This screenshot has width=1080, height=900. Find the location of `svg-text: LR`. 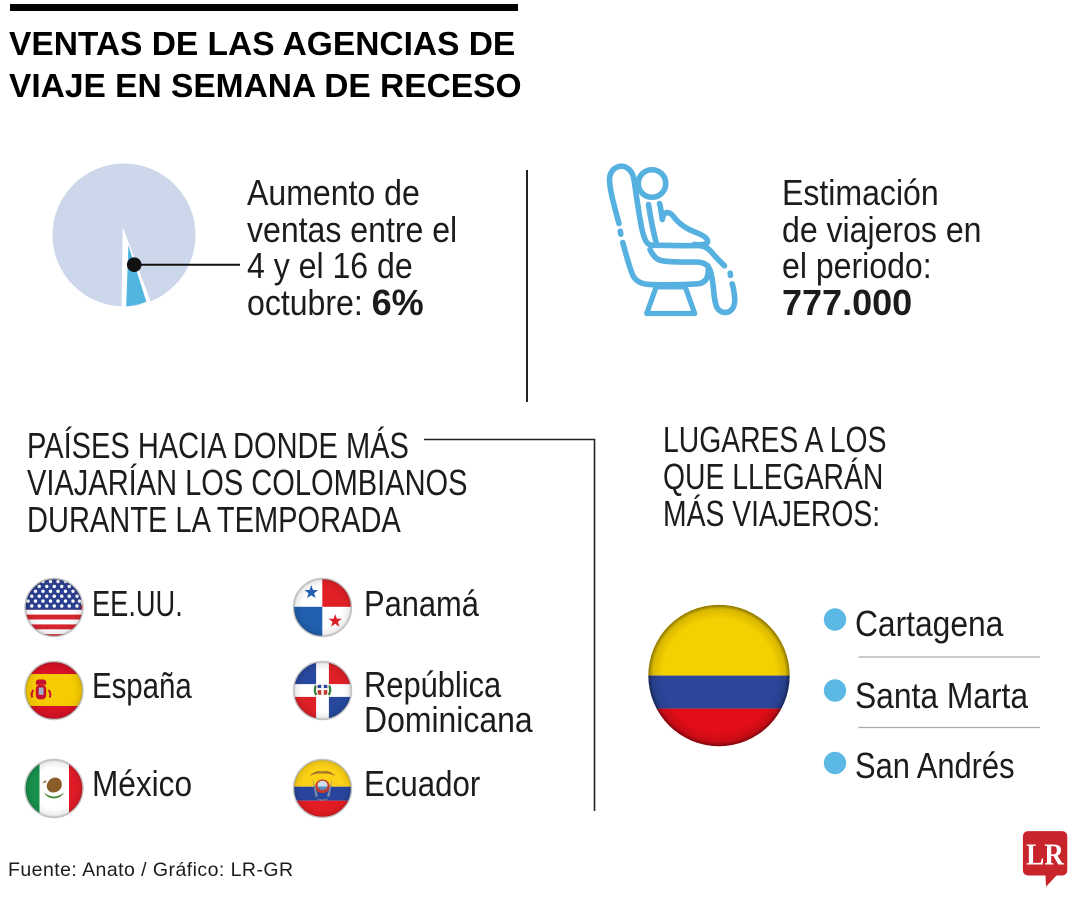

svg-text: LR is located at coordinates (1045, 855).